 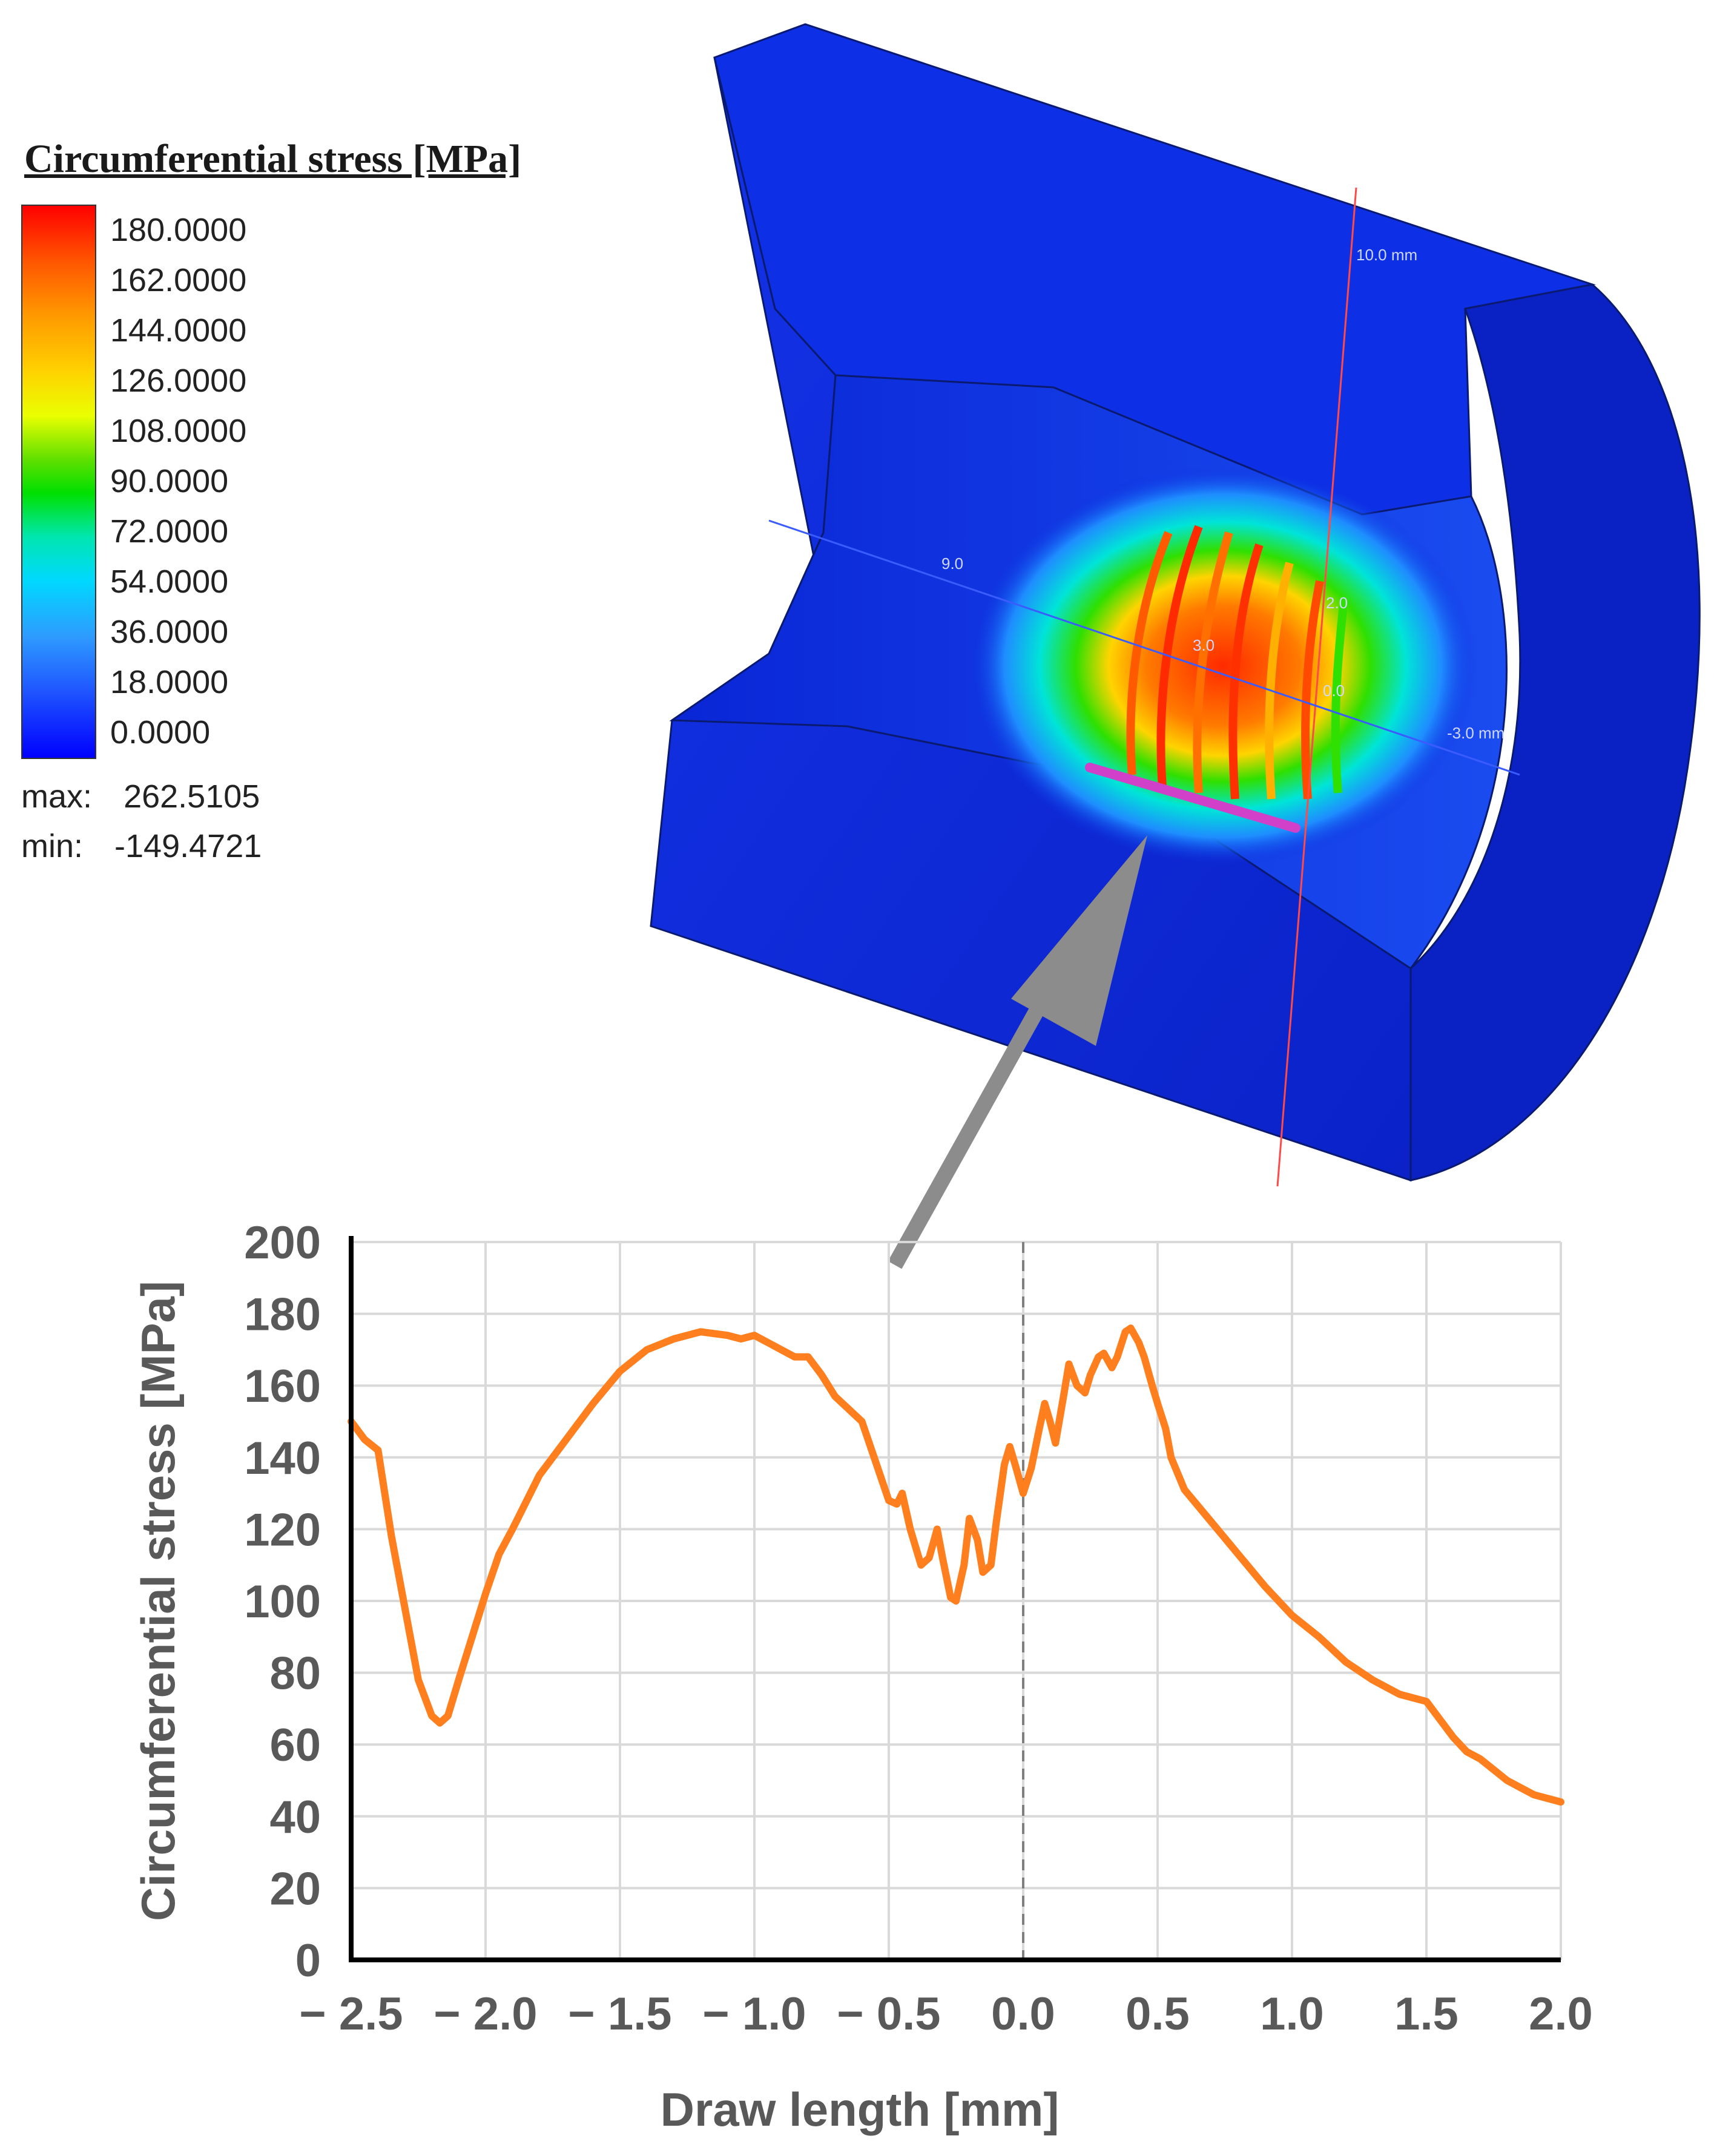 What do you see at coordinates (1555, 732) in the screenshot?
I see `die-right-face` at bounding box center [1555, 732].